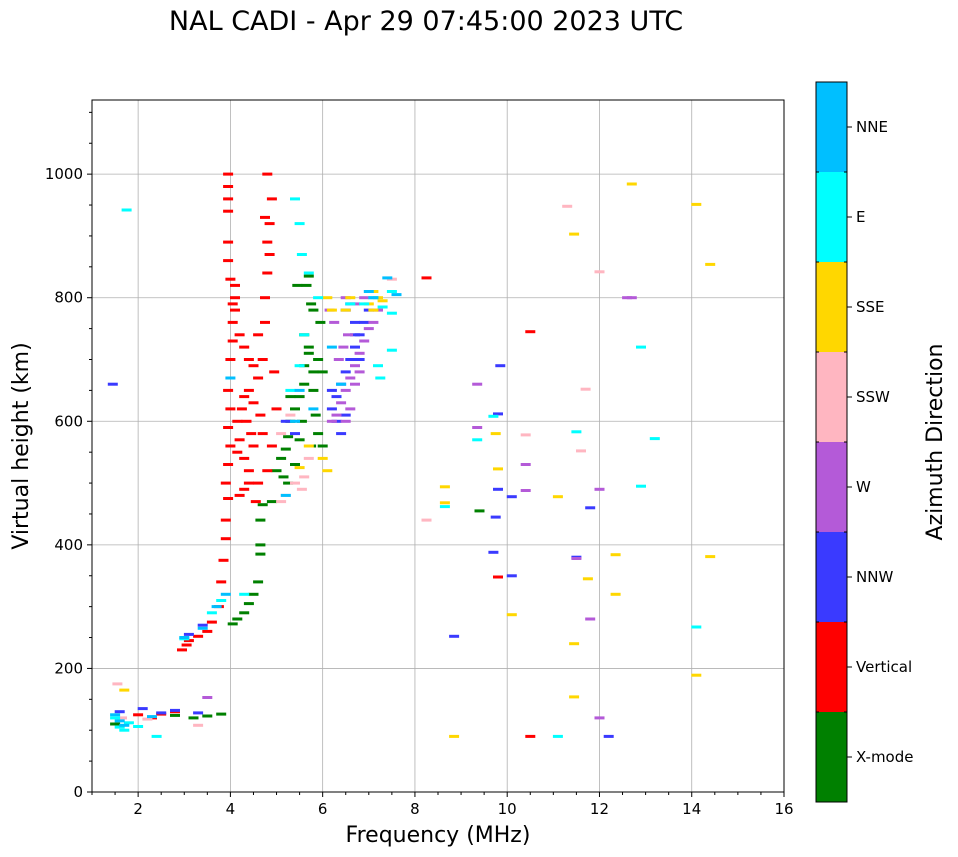 This screenshot has height=857, width=958. Describe the element at coordinates (68, 668) in the screenshot. I see `y-tick-label: 200` at that location.